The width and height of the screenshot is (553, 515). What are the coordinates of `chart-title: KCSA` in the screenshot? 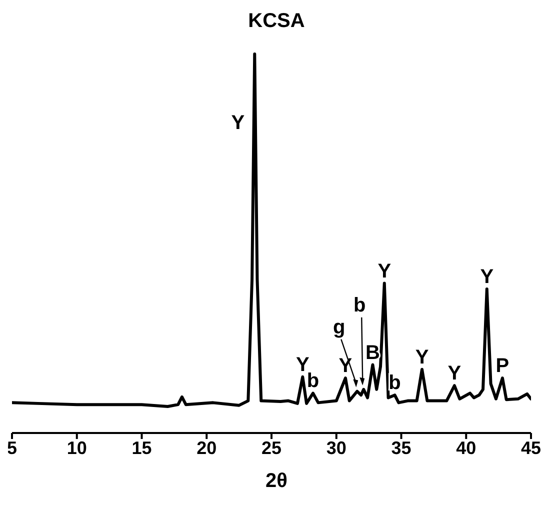 It's located at (276, 21).